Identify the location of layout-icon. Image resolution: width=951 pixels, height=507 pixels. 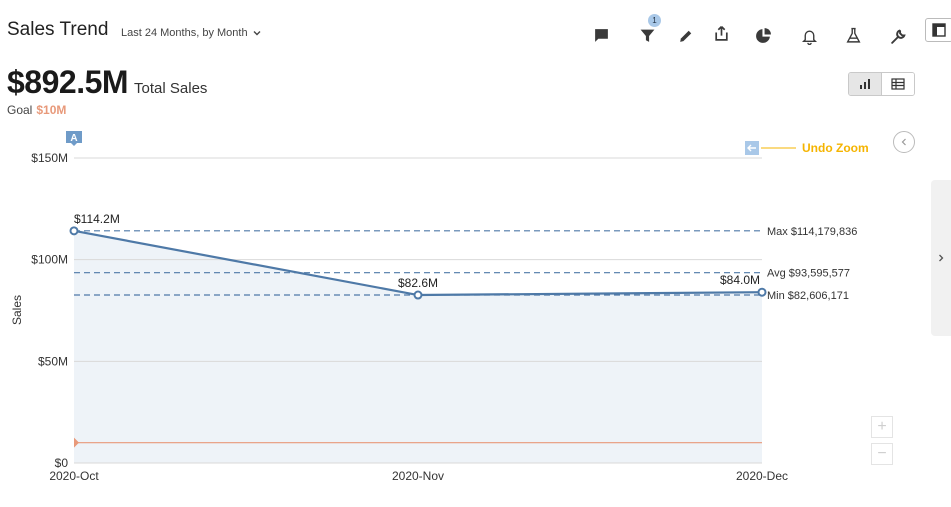
(939, 30).